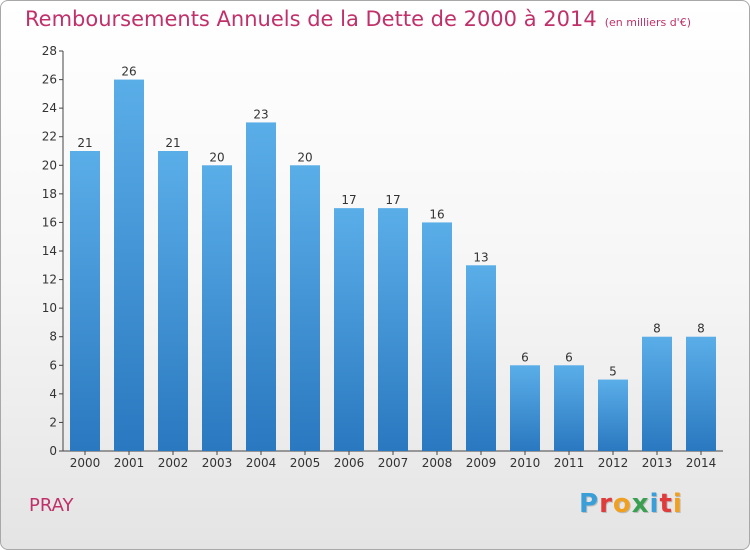 The height and width of the screenshot is (550, 750). Describe the element at coordinates (305, 308) in the screenshot. I see `bar-2005` at that location.